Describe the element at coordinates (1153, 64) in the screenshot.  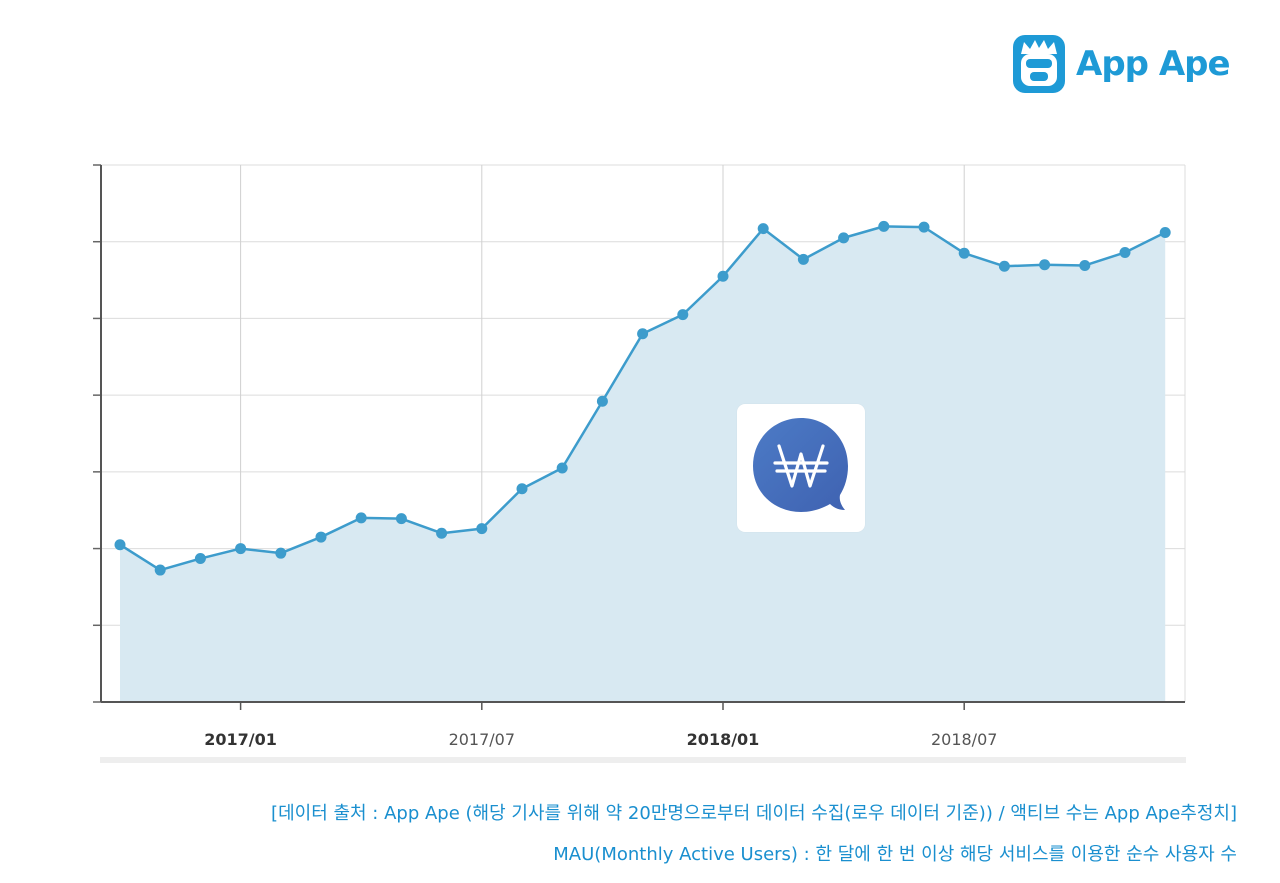
I see `brand-name: App Ape` at that location.